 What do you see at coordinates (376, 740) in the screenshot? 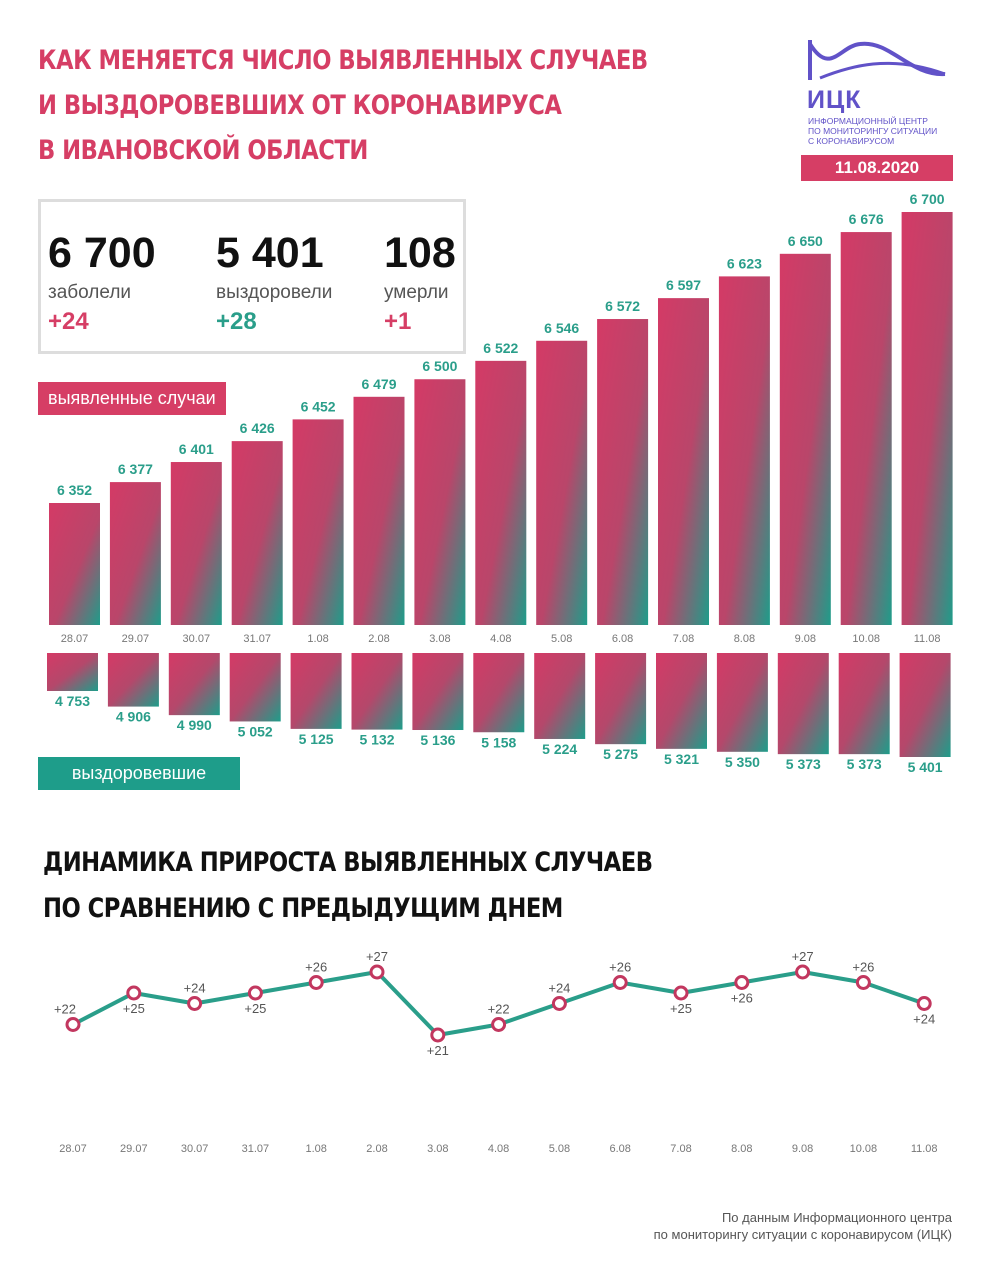
I see `recovered-value-label: 5 132` at bounding box center [376, 740].